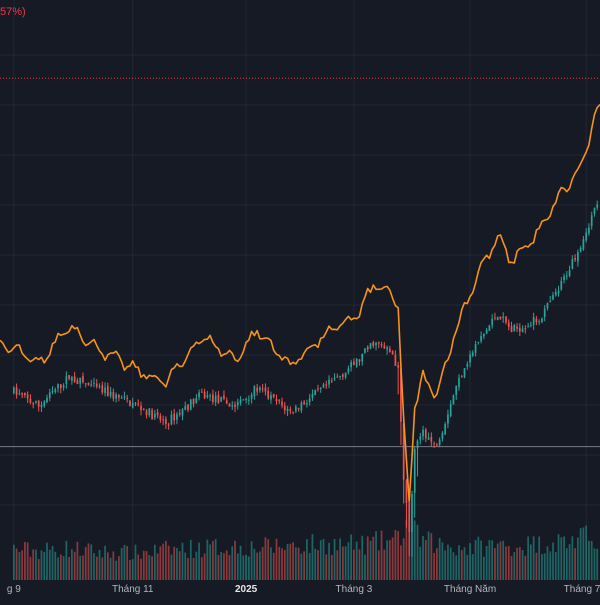 The image size is (600, 605). I want to click on x-tick-label: Tháng 7, so click(581, 589).